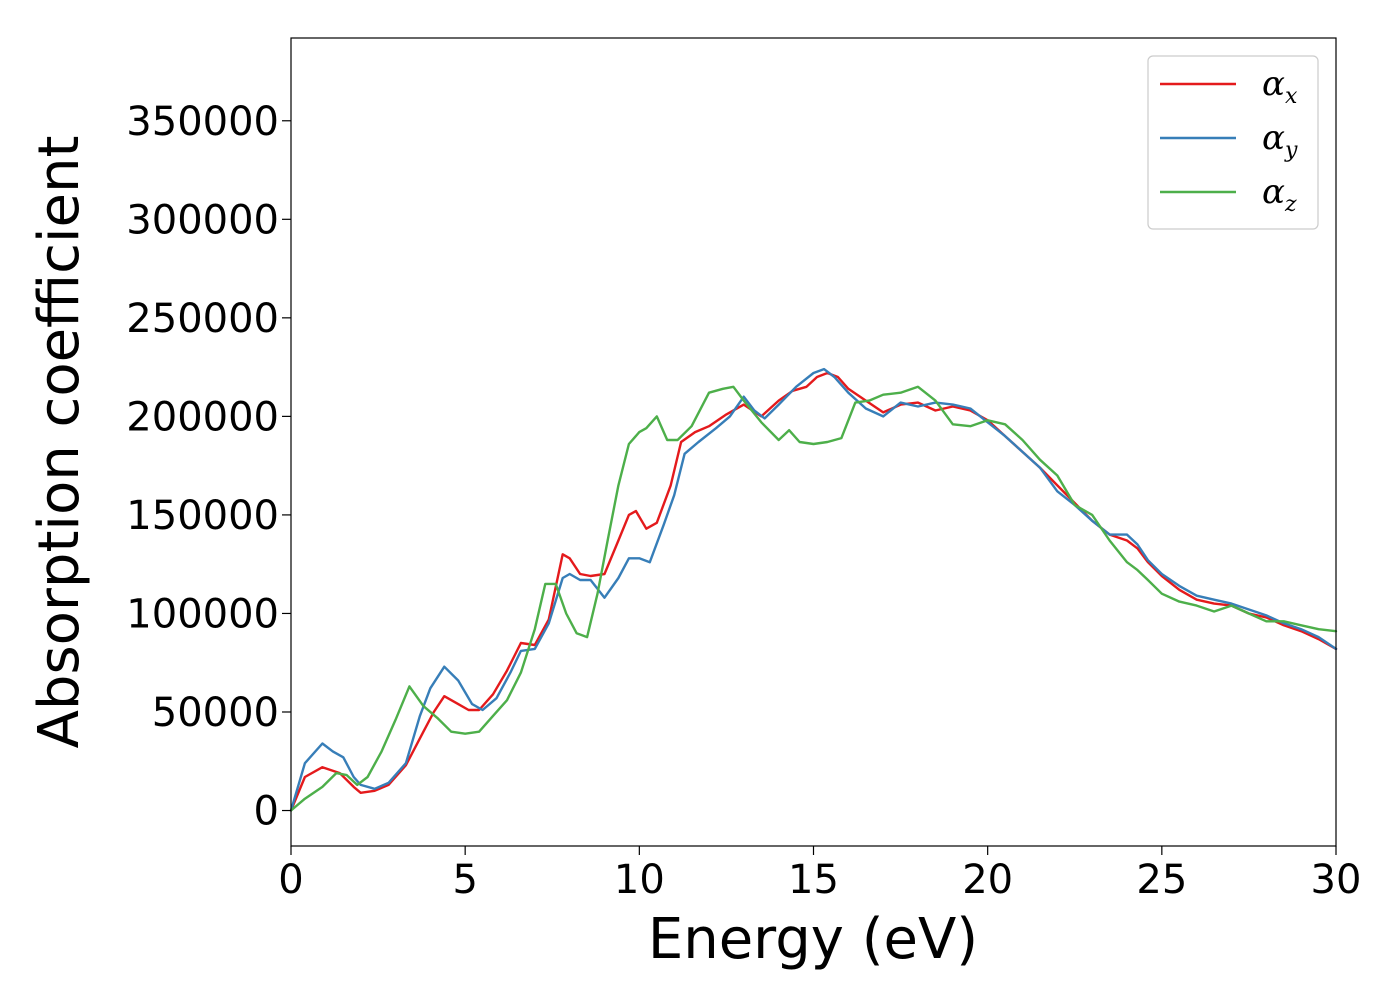  I want to click on x-axis-ticks: 0 5 10 15 20 25 30, so click(819, 874).